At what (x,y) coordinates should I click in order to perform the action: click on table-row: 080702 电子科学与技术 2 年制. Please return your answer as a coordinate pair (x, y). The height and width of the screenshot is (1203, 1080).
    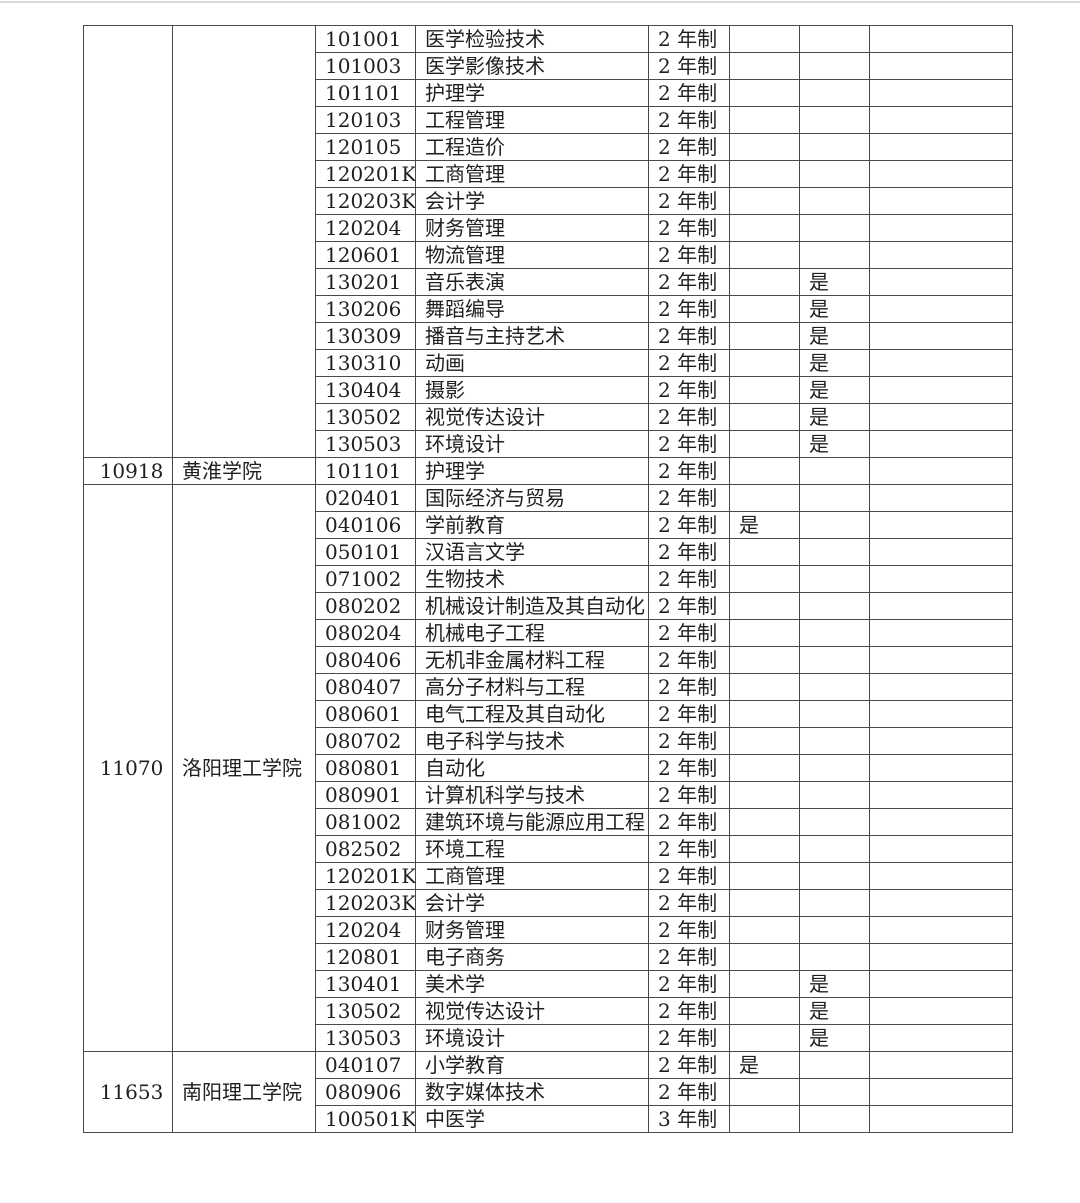
    Looking at the image, I should click on (548, 741).